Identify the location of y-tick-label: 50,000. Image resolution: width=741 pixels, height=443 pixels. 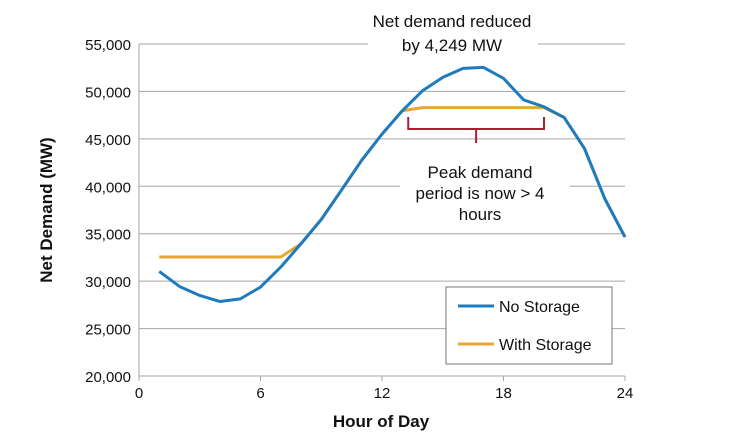
(108, 92).